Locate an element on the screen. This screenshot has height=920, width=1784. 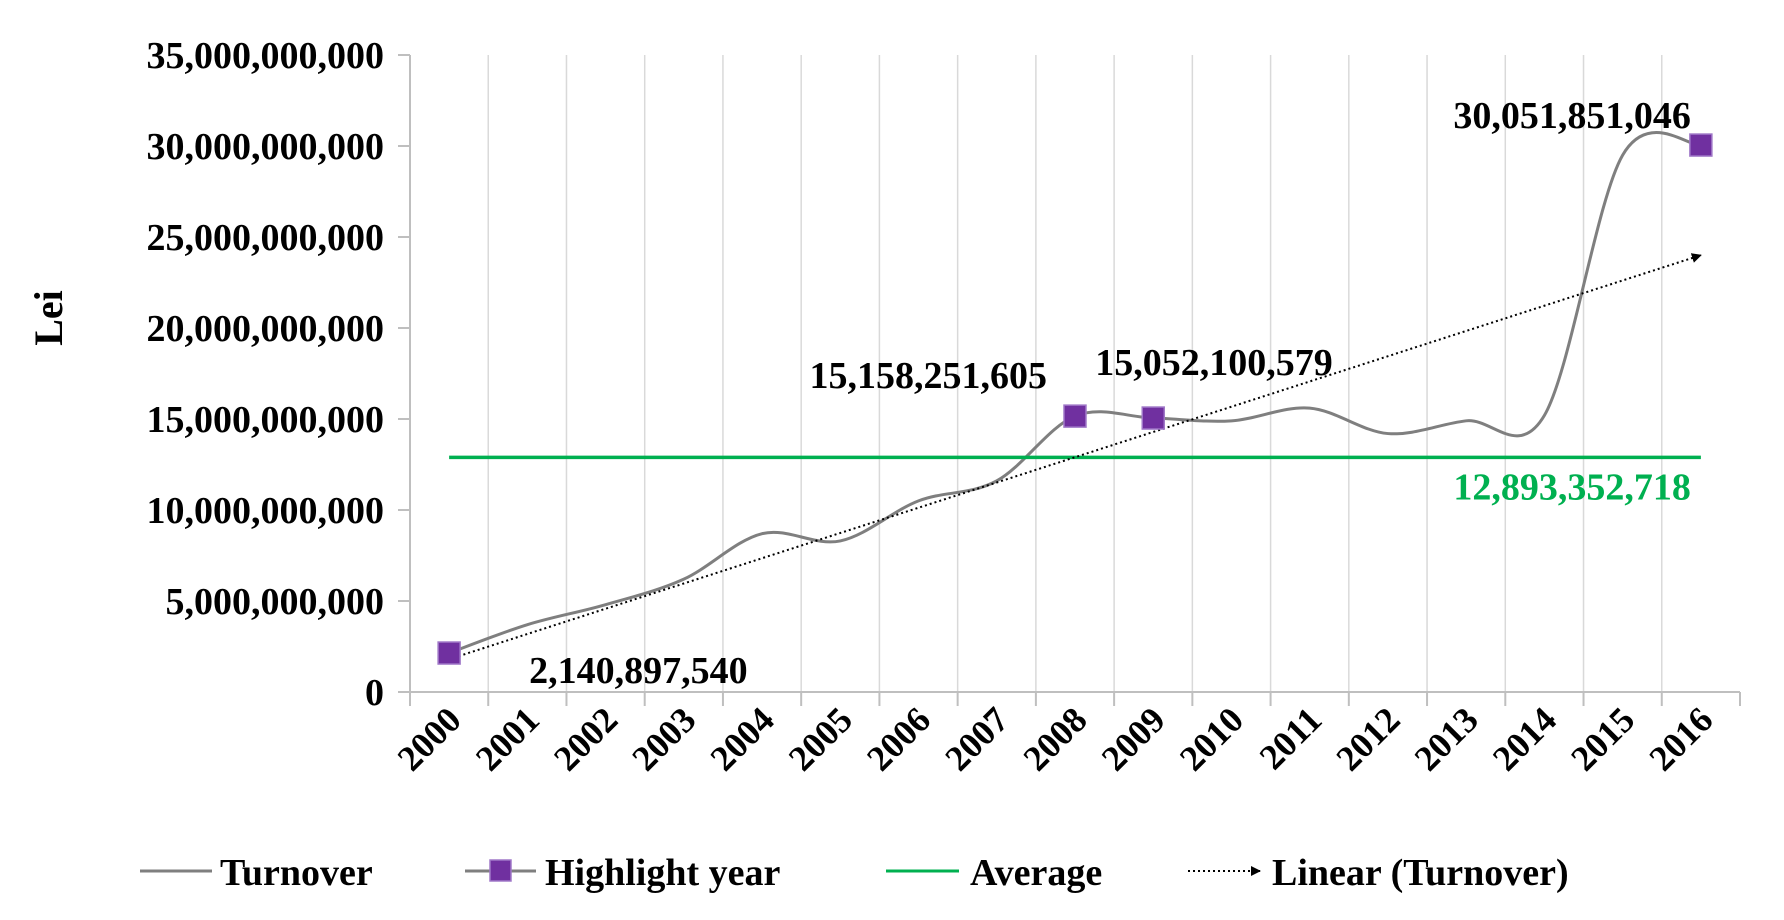
y-tick-label-1: 5,000,000,000 is located at coordinates (275, 602).